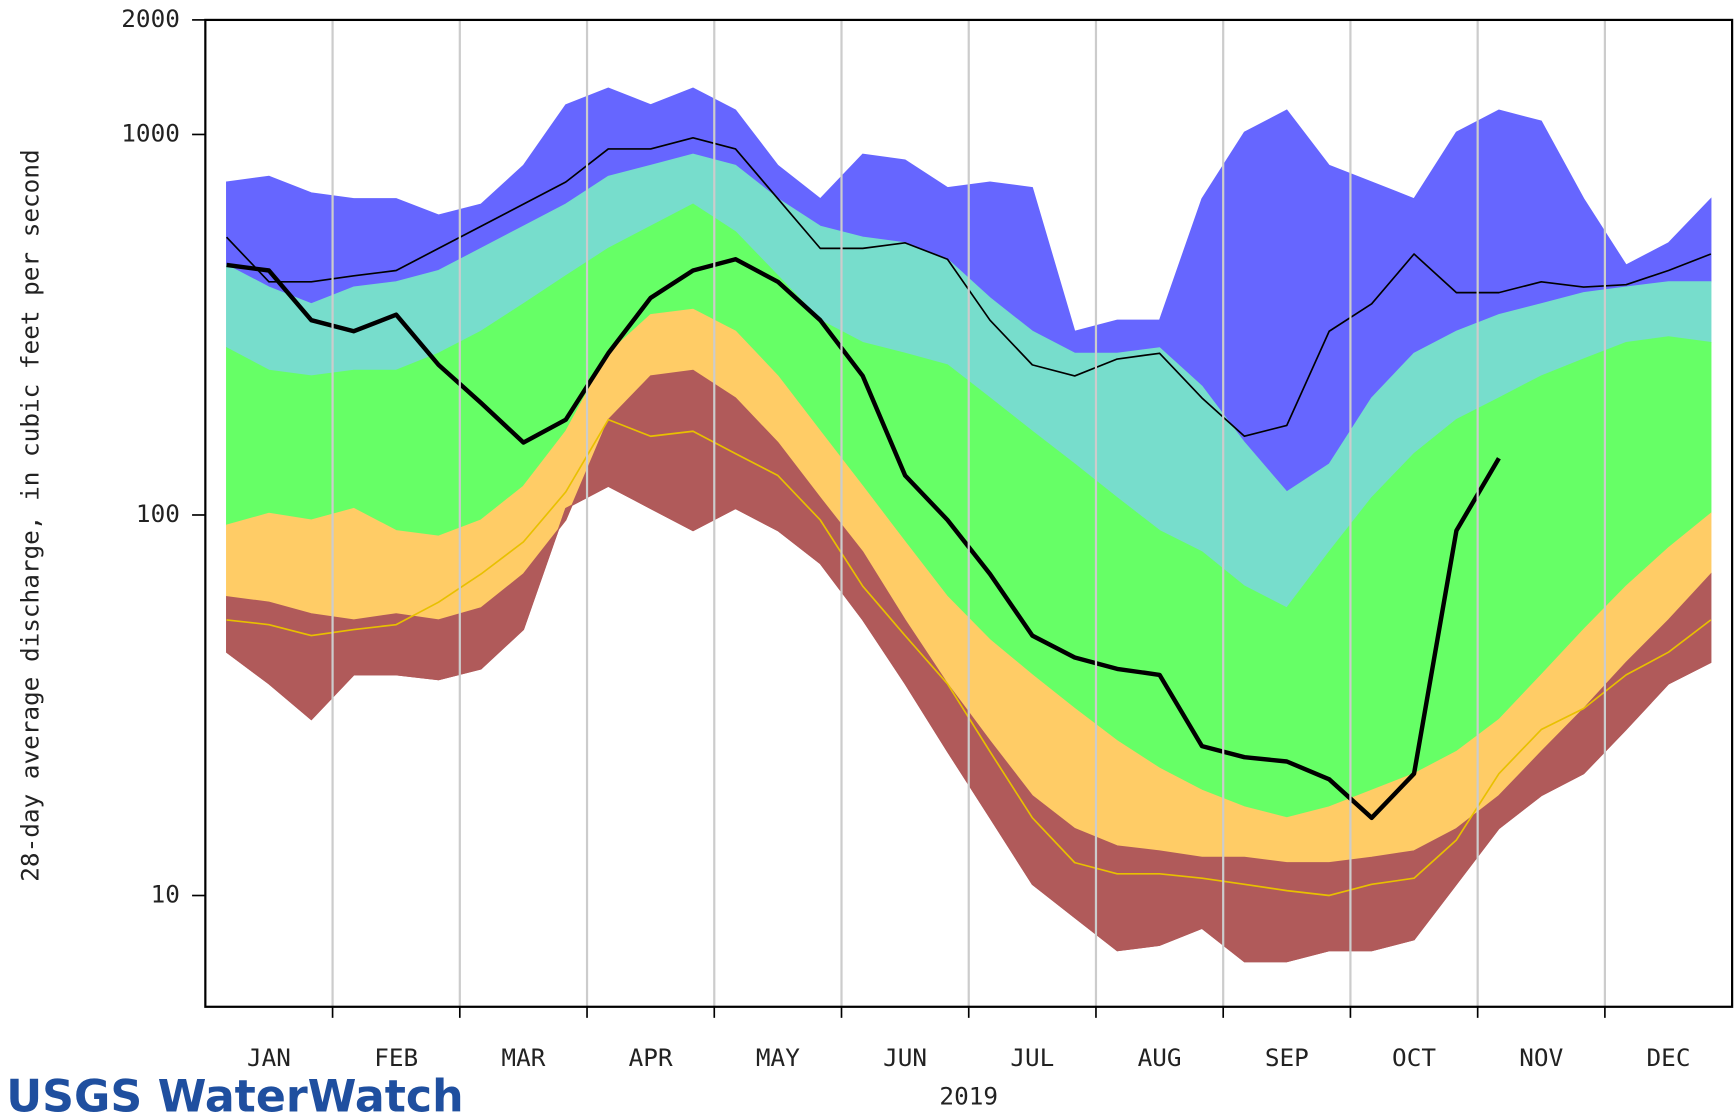  I want to click on x-tick-label: JUL, so click(1032, 1057).